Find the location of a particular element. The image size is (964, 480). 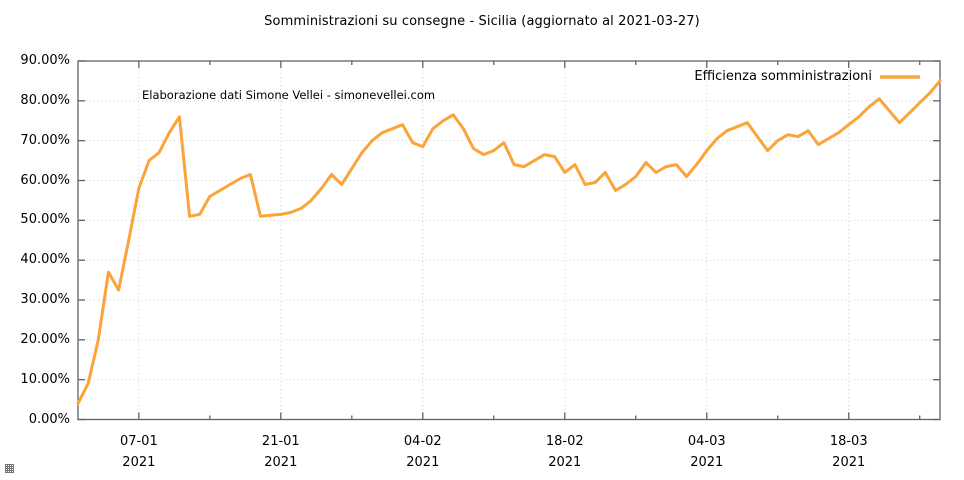

x-tick-label: 07-01 2021 is located at coordinates (139, 452).